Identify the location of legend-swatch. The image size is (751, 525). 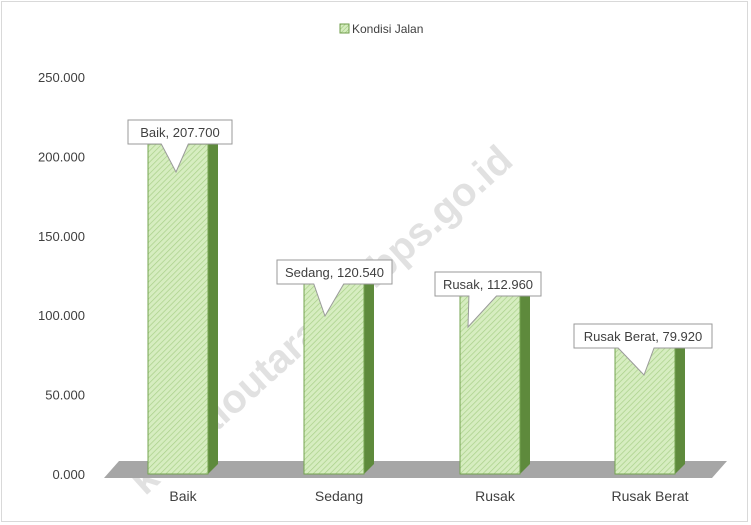
(344, 28).